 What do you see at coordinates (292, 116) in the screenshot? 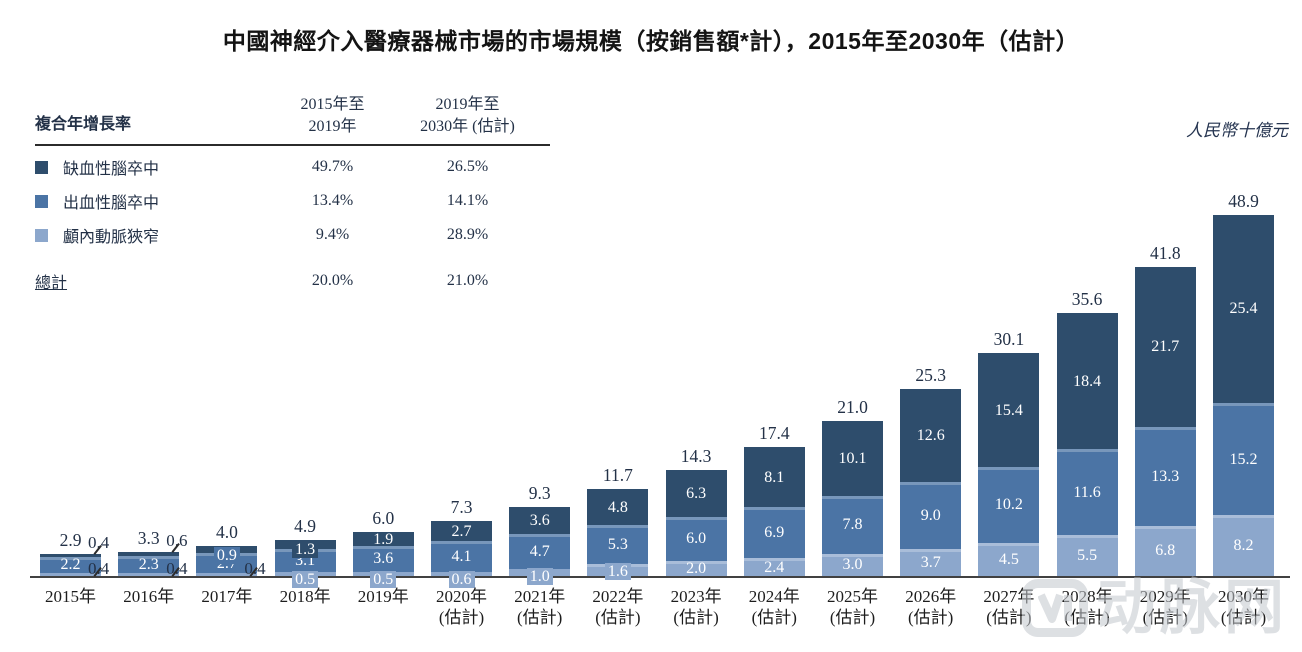
I see `legend-header-row: 複合年增長率 2015年至 2019年 2019年至 2030年 (估計)` at bounding box center [292, 116].